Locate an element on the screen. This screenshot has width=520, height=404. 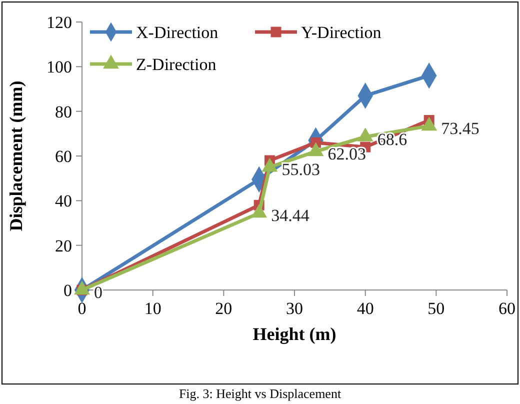
y-tick-label: 40 is located at coordinates (63, 201).